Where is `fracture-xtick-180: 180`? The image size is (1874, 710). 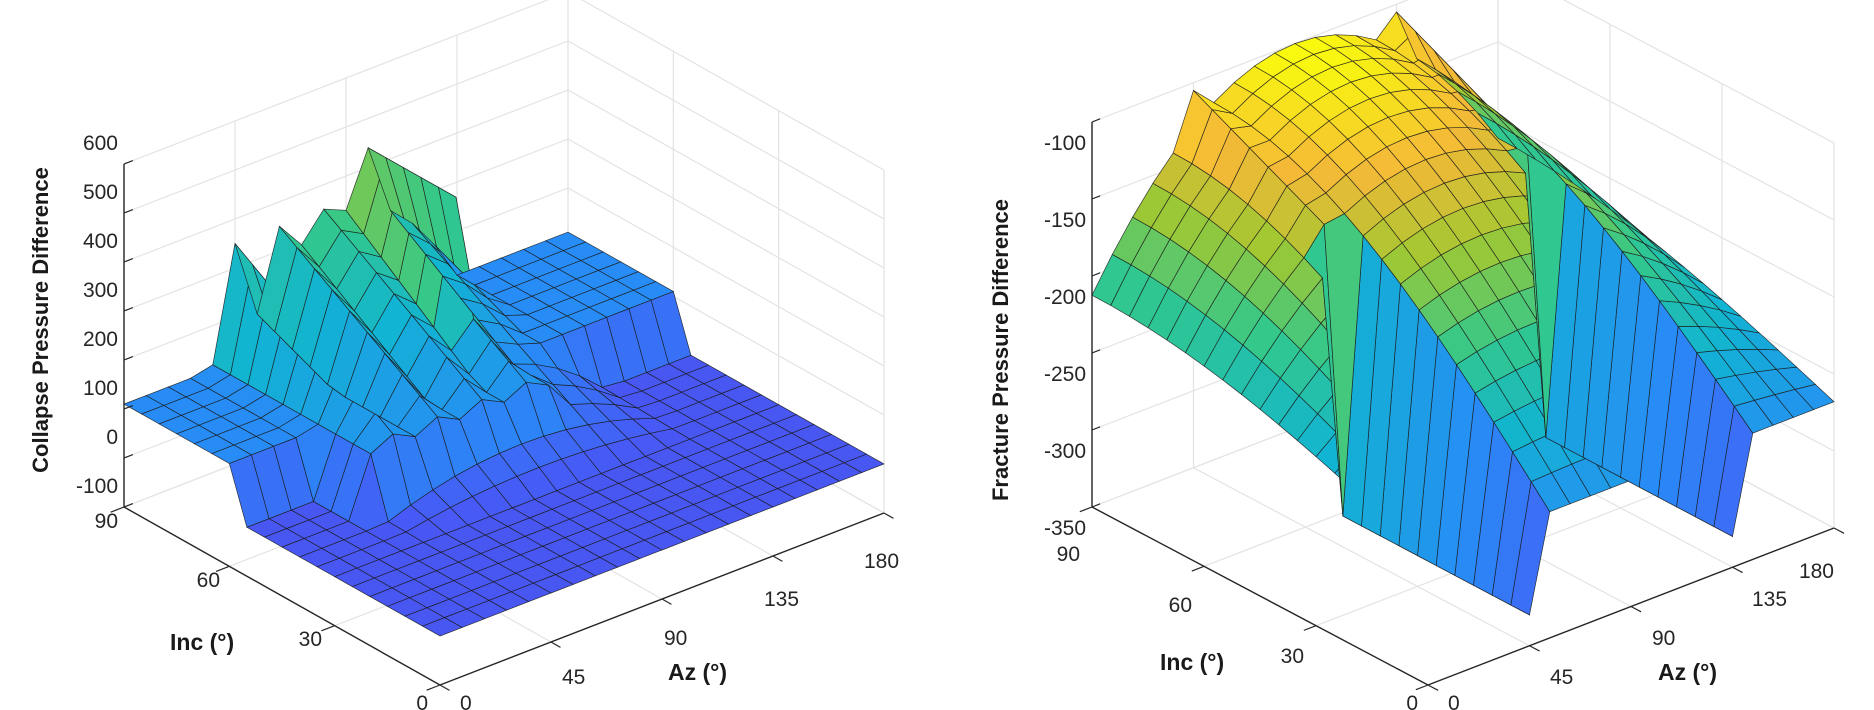
fracture-xtick-180: 180 is located at coordinates (1816, 571).